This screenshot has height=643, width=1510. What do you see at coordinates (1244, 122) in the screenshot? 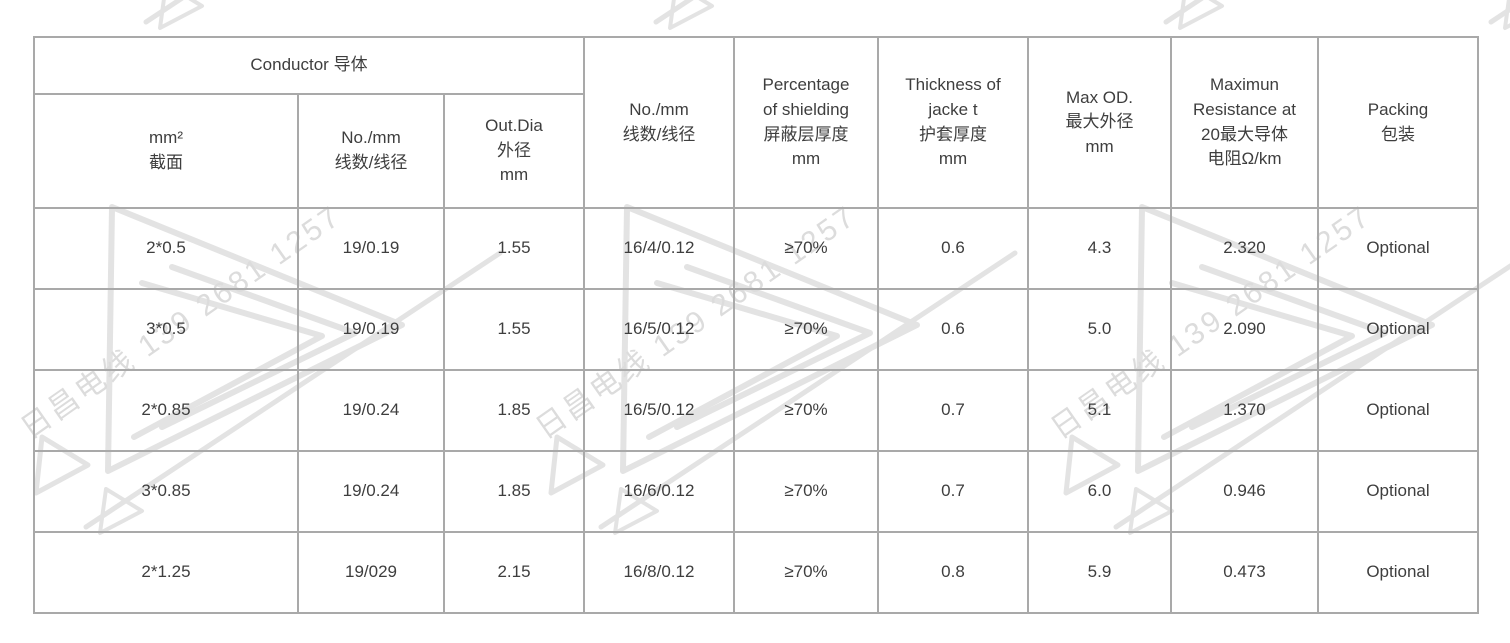
I see `header-max-resistance: Maximun Resistance at 20最大导体 电阻Ω/km` at bounding box center [1244, 122].